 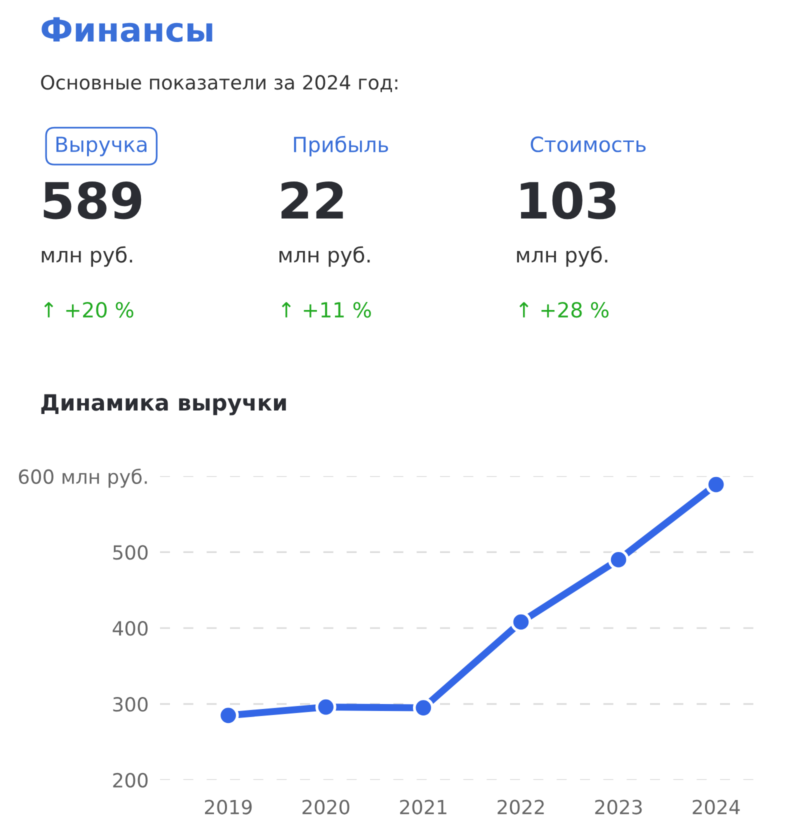 I want to click on chart-title: Динамика выручки, so click(x=163, y=405).